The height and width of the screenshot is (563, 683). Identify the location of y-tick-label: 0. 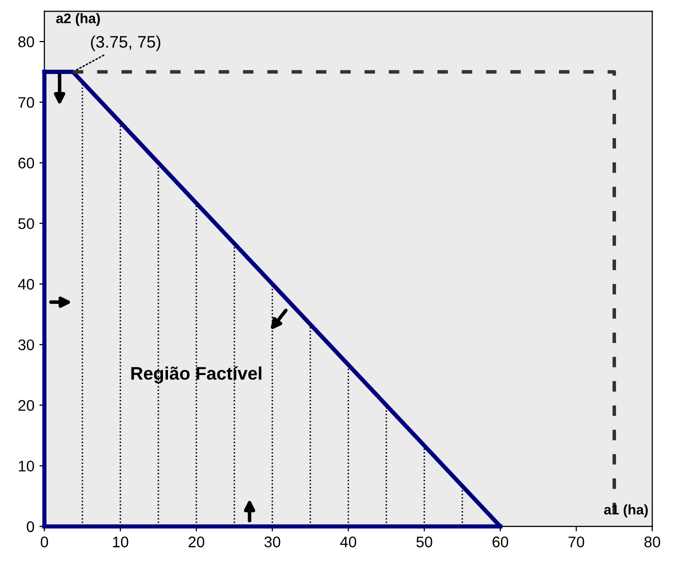
(30, 526).